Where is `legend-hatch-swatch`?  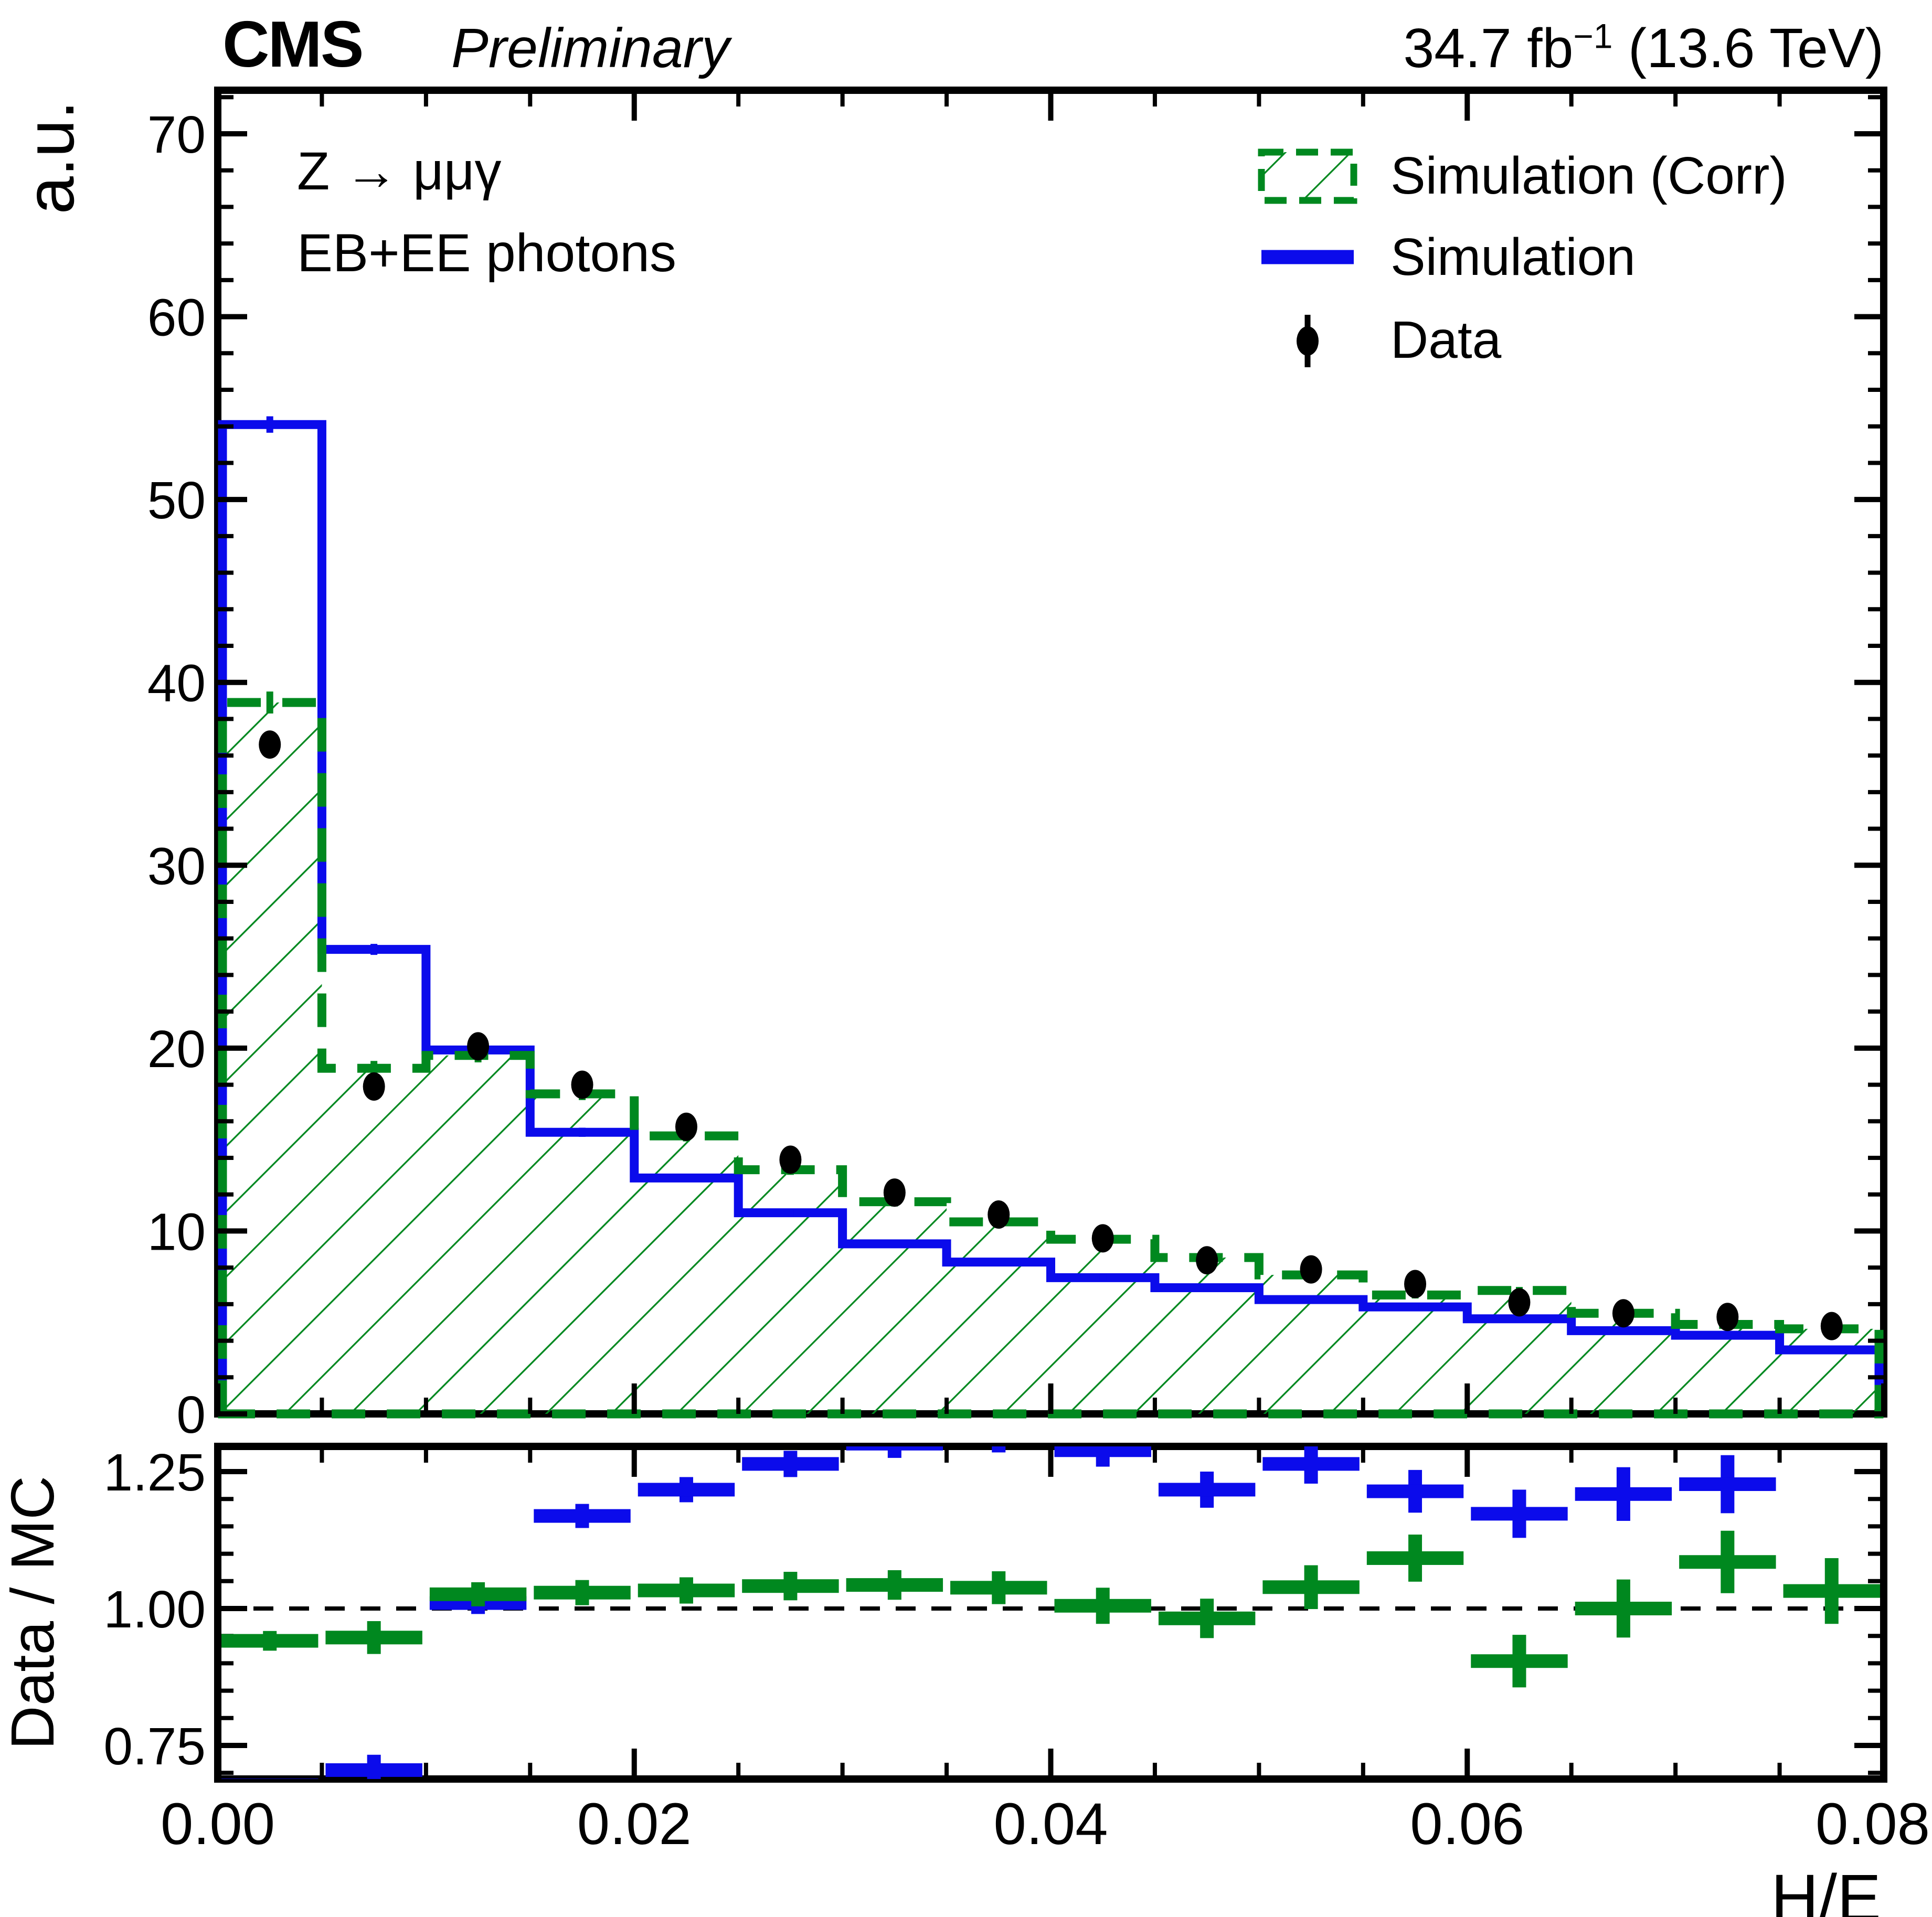
legend-hatch-swatch is located at coordinates (1307, 176).